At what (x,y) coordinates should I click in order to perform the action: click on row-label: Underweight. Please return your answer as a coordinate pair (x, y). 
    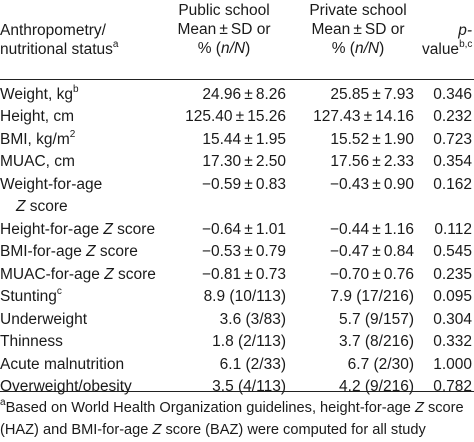
    Looking at the image, I should click on (44, 319).